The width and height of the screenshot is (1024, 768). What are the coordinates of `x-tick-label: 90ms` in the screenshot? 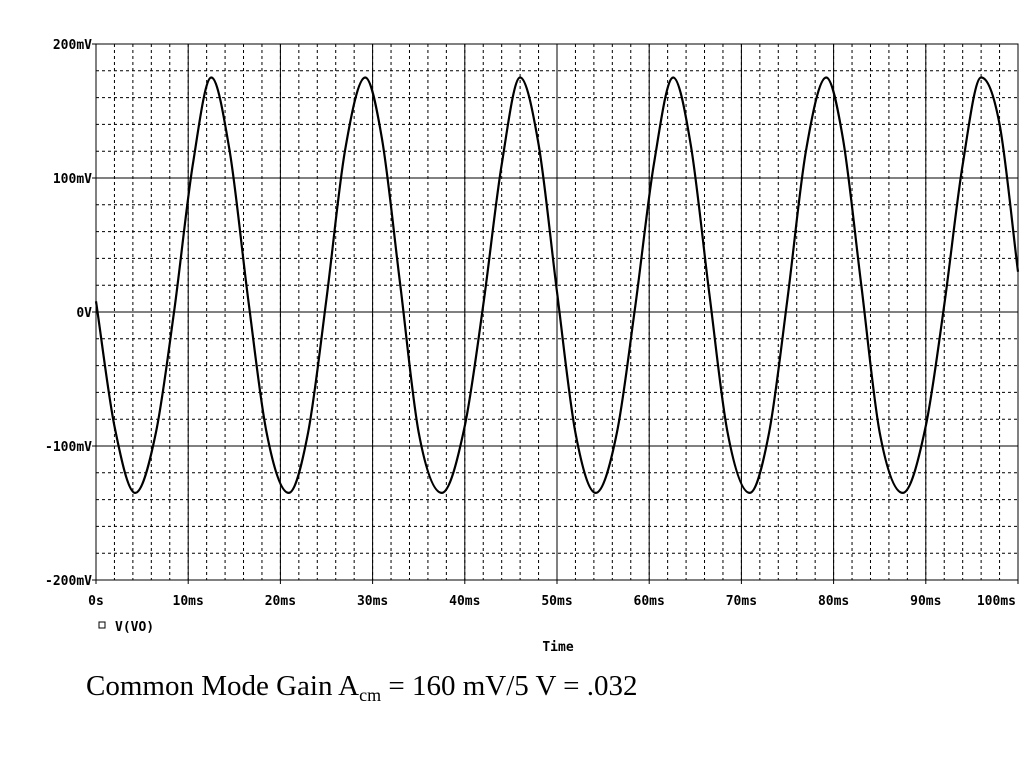 It's located at (925, 601).